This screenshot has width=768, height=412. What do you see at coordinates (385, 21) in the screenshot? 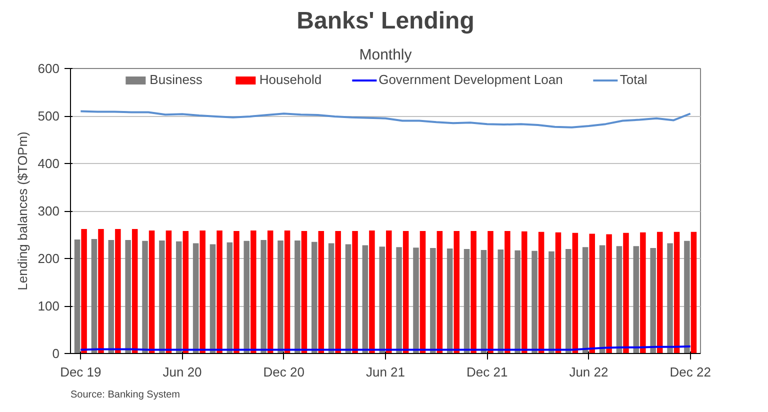
I see `chart-title: Banks' Lending` at bounding box center [385, 21].